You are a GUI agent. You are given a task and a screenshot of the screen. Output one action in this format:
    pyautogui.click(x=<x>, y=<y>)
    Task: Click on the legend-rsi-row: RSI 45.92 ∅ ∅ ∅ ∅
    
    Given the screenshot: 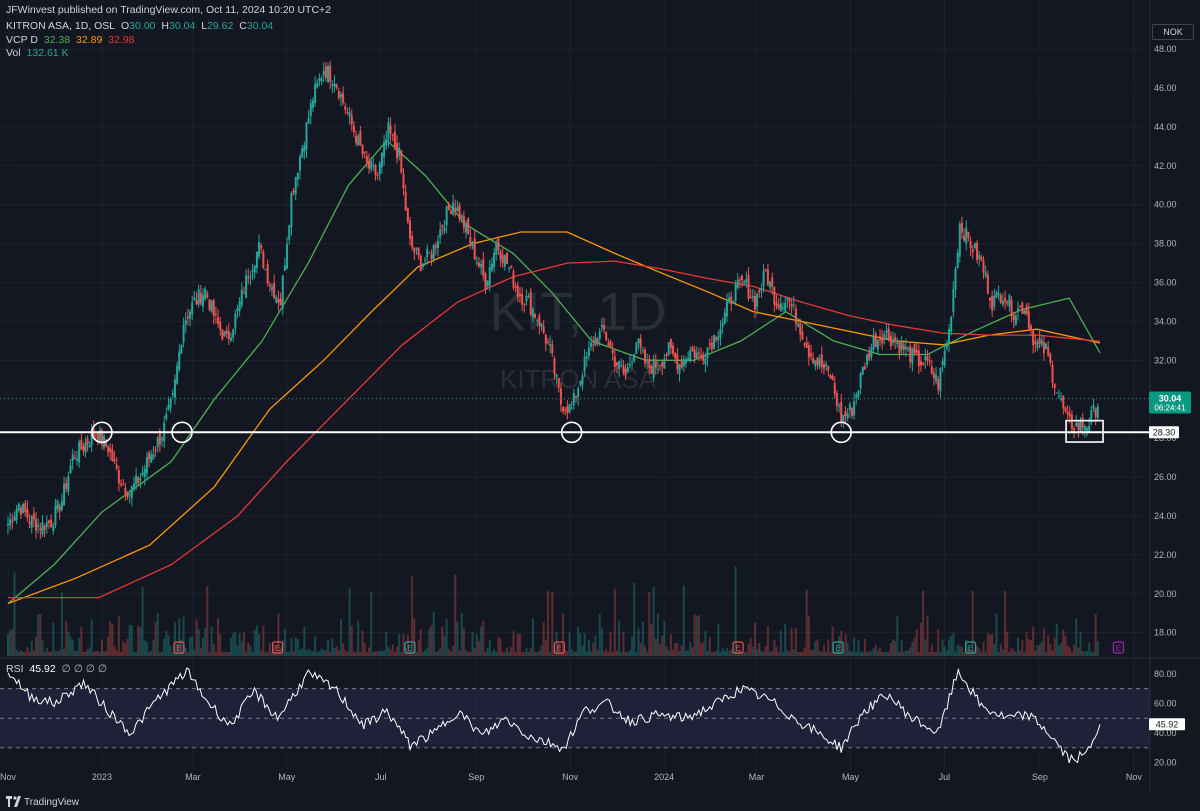 What is the action you would take?
    pyautogui.click(x=58, y=669)
    